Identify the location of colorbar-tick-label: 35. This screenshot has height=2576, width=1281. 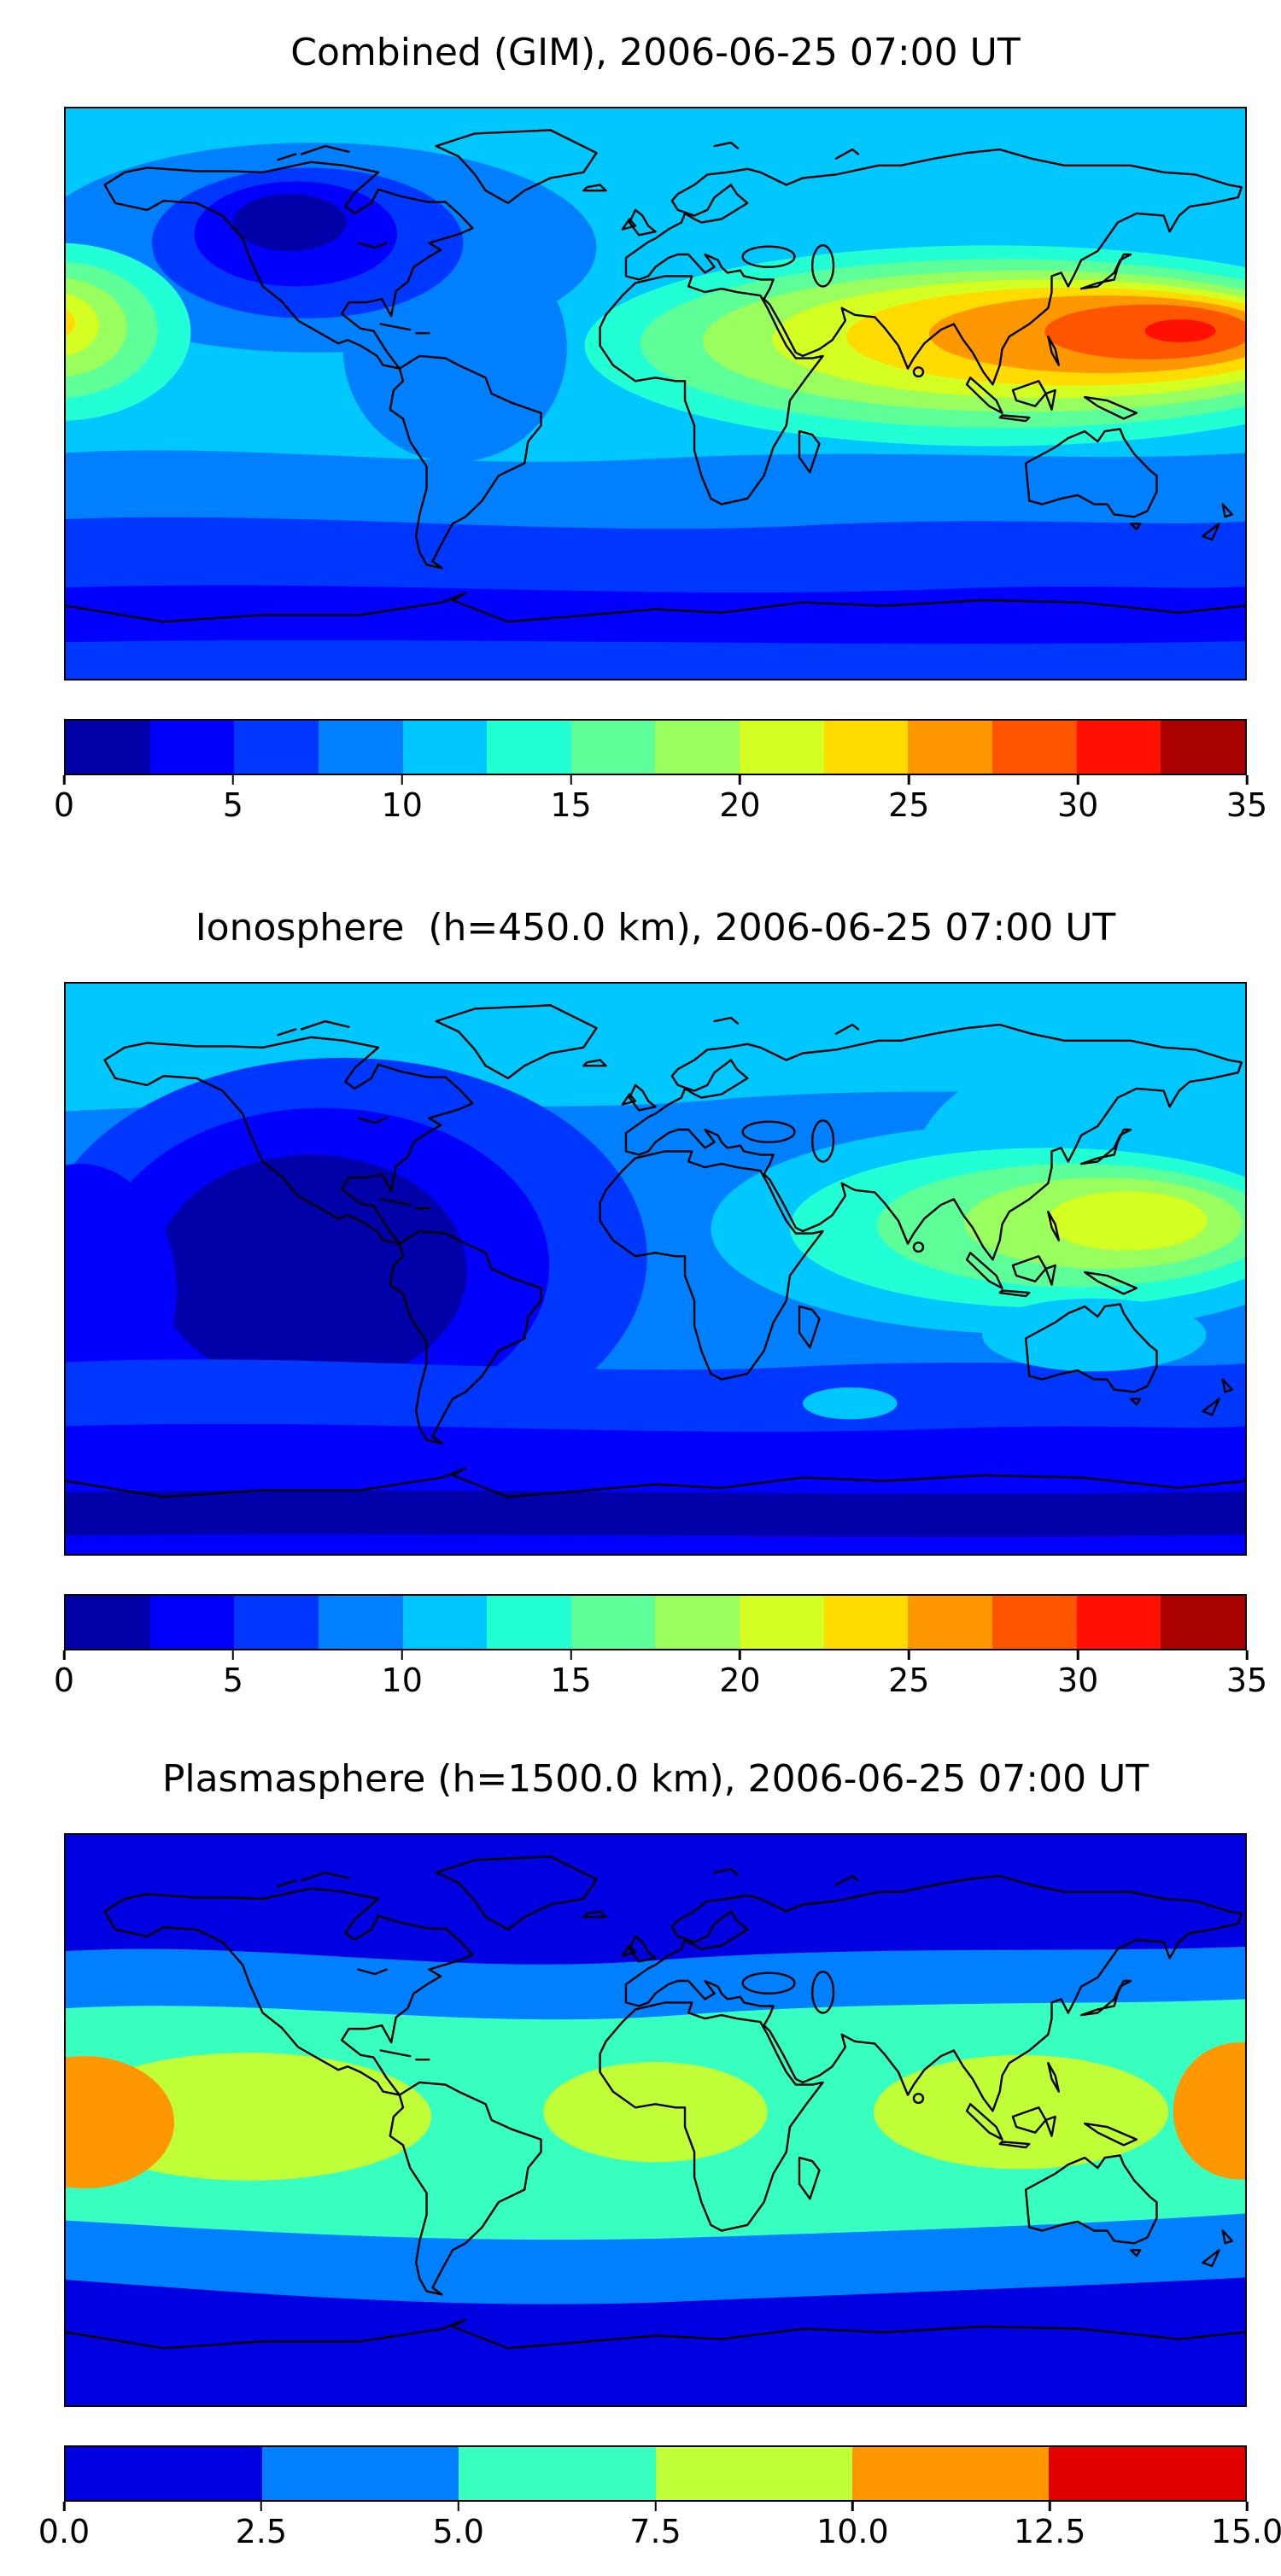
(1246, 1680).